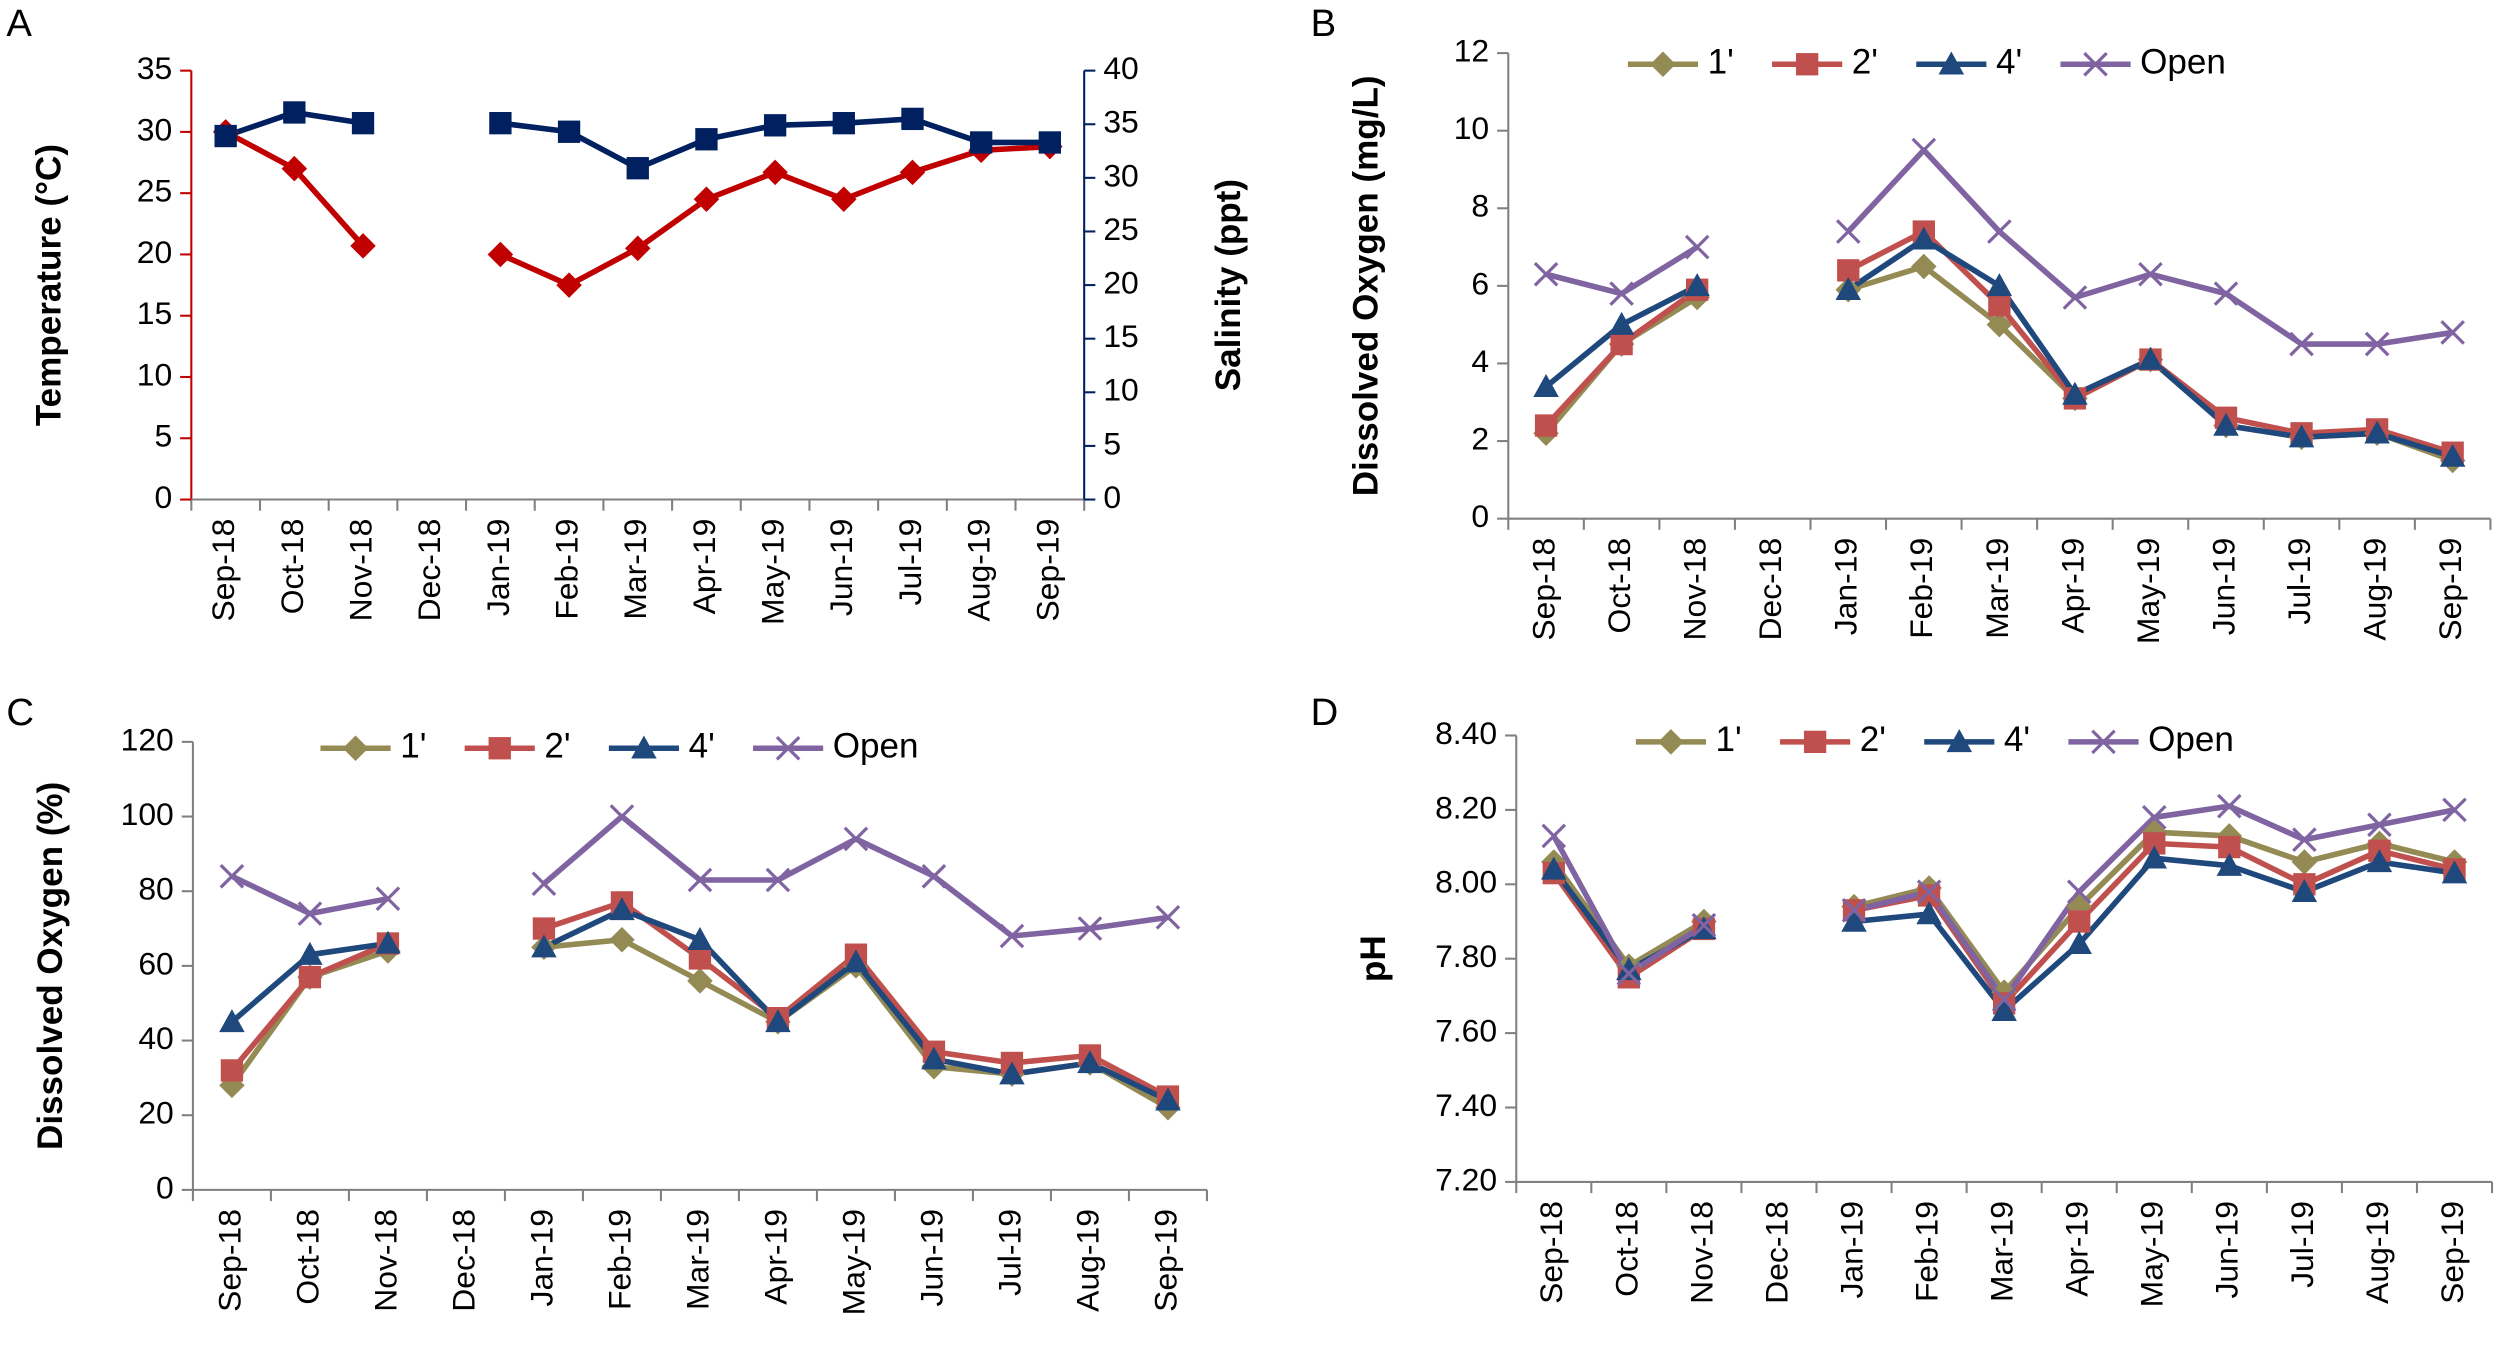 The width and height of the screenshot is (2500, 1353). Describe the element at coordinates (147, 739) in the screenshot. I see `y-tick-label: 120` at that location.